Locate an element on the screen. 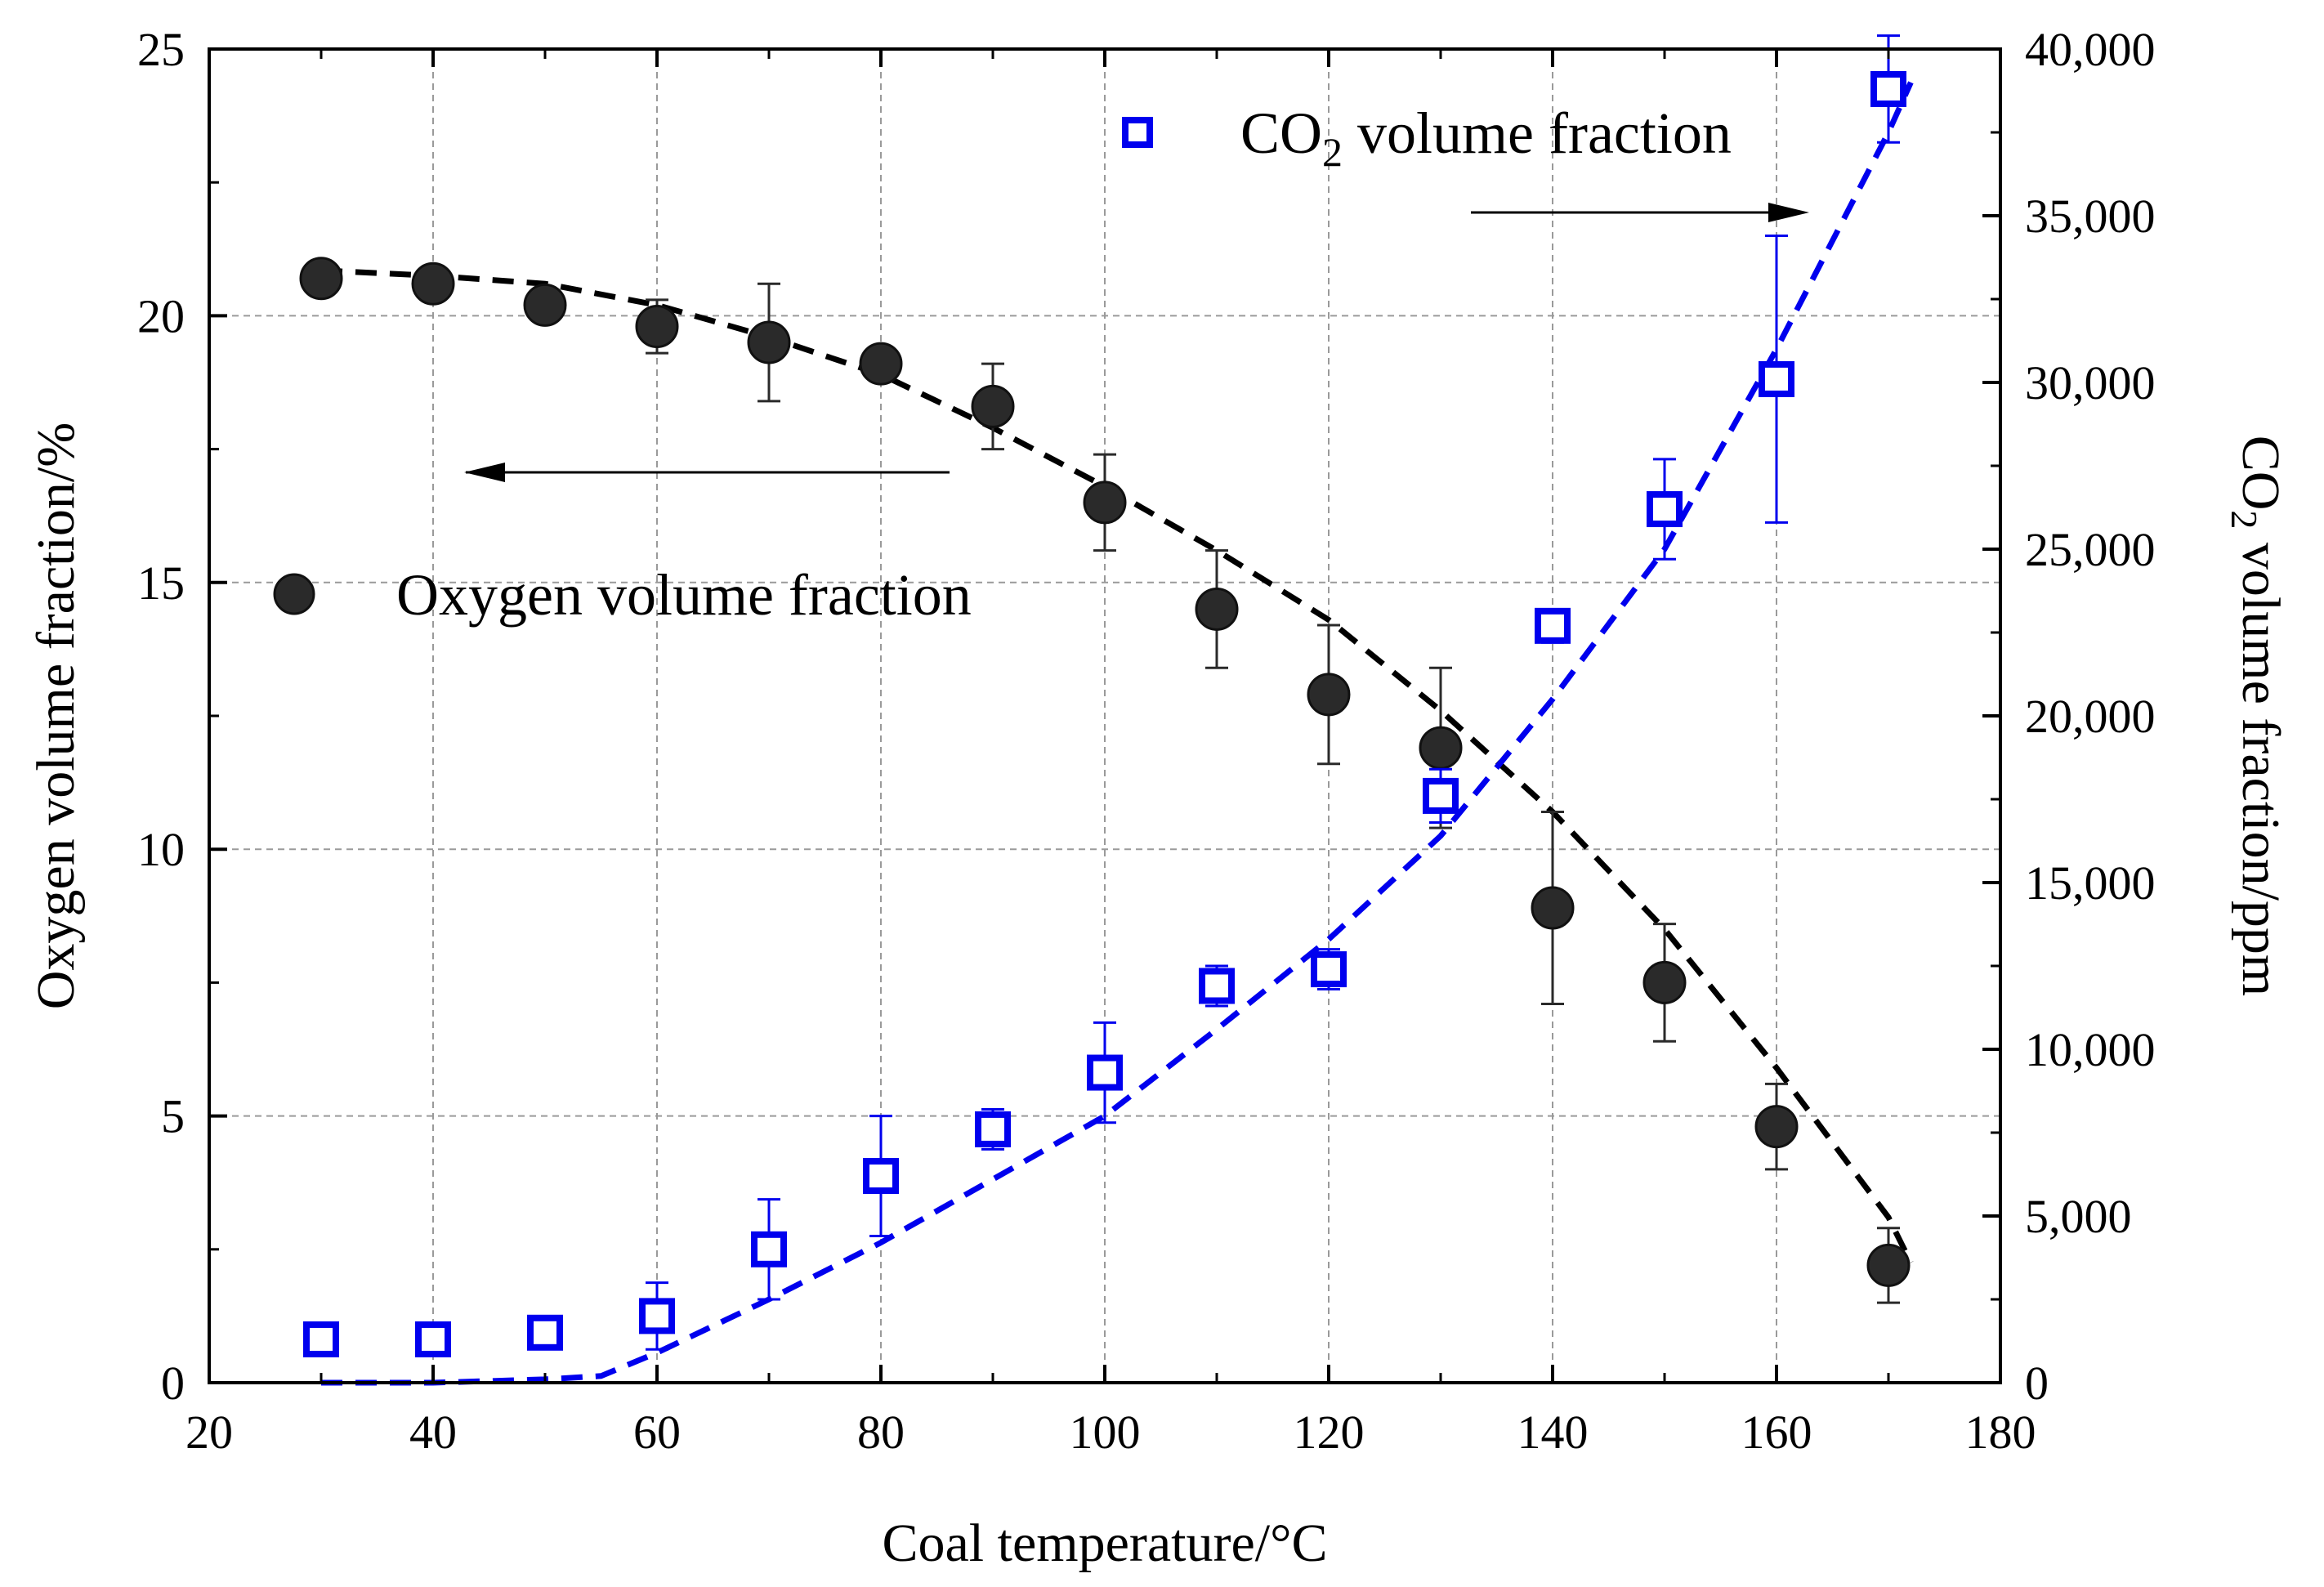 The image size is (2324, 1587). arrow-left-axis is located at coordinates (707, 472).